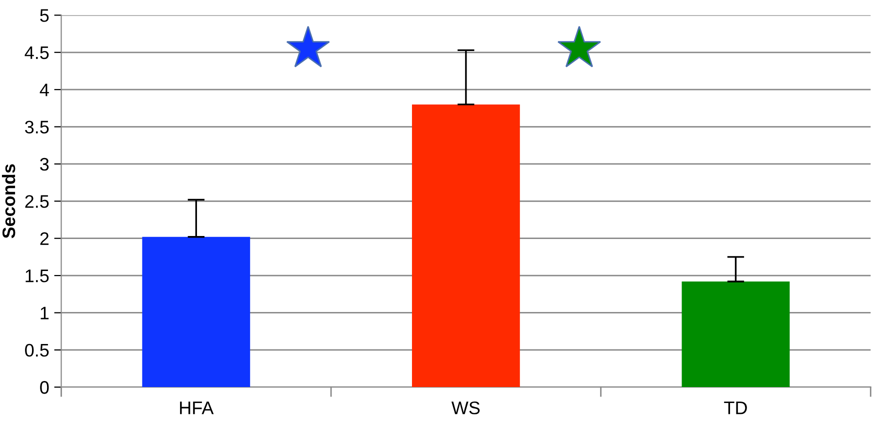 Image resolution: width=875 pixels, height=434 pixels. What do you see at coordinates (44, 238) in the screenshot?
I see `y-tick-label: 2` at bounding box center [44, 238].